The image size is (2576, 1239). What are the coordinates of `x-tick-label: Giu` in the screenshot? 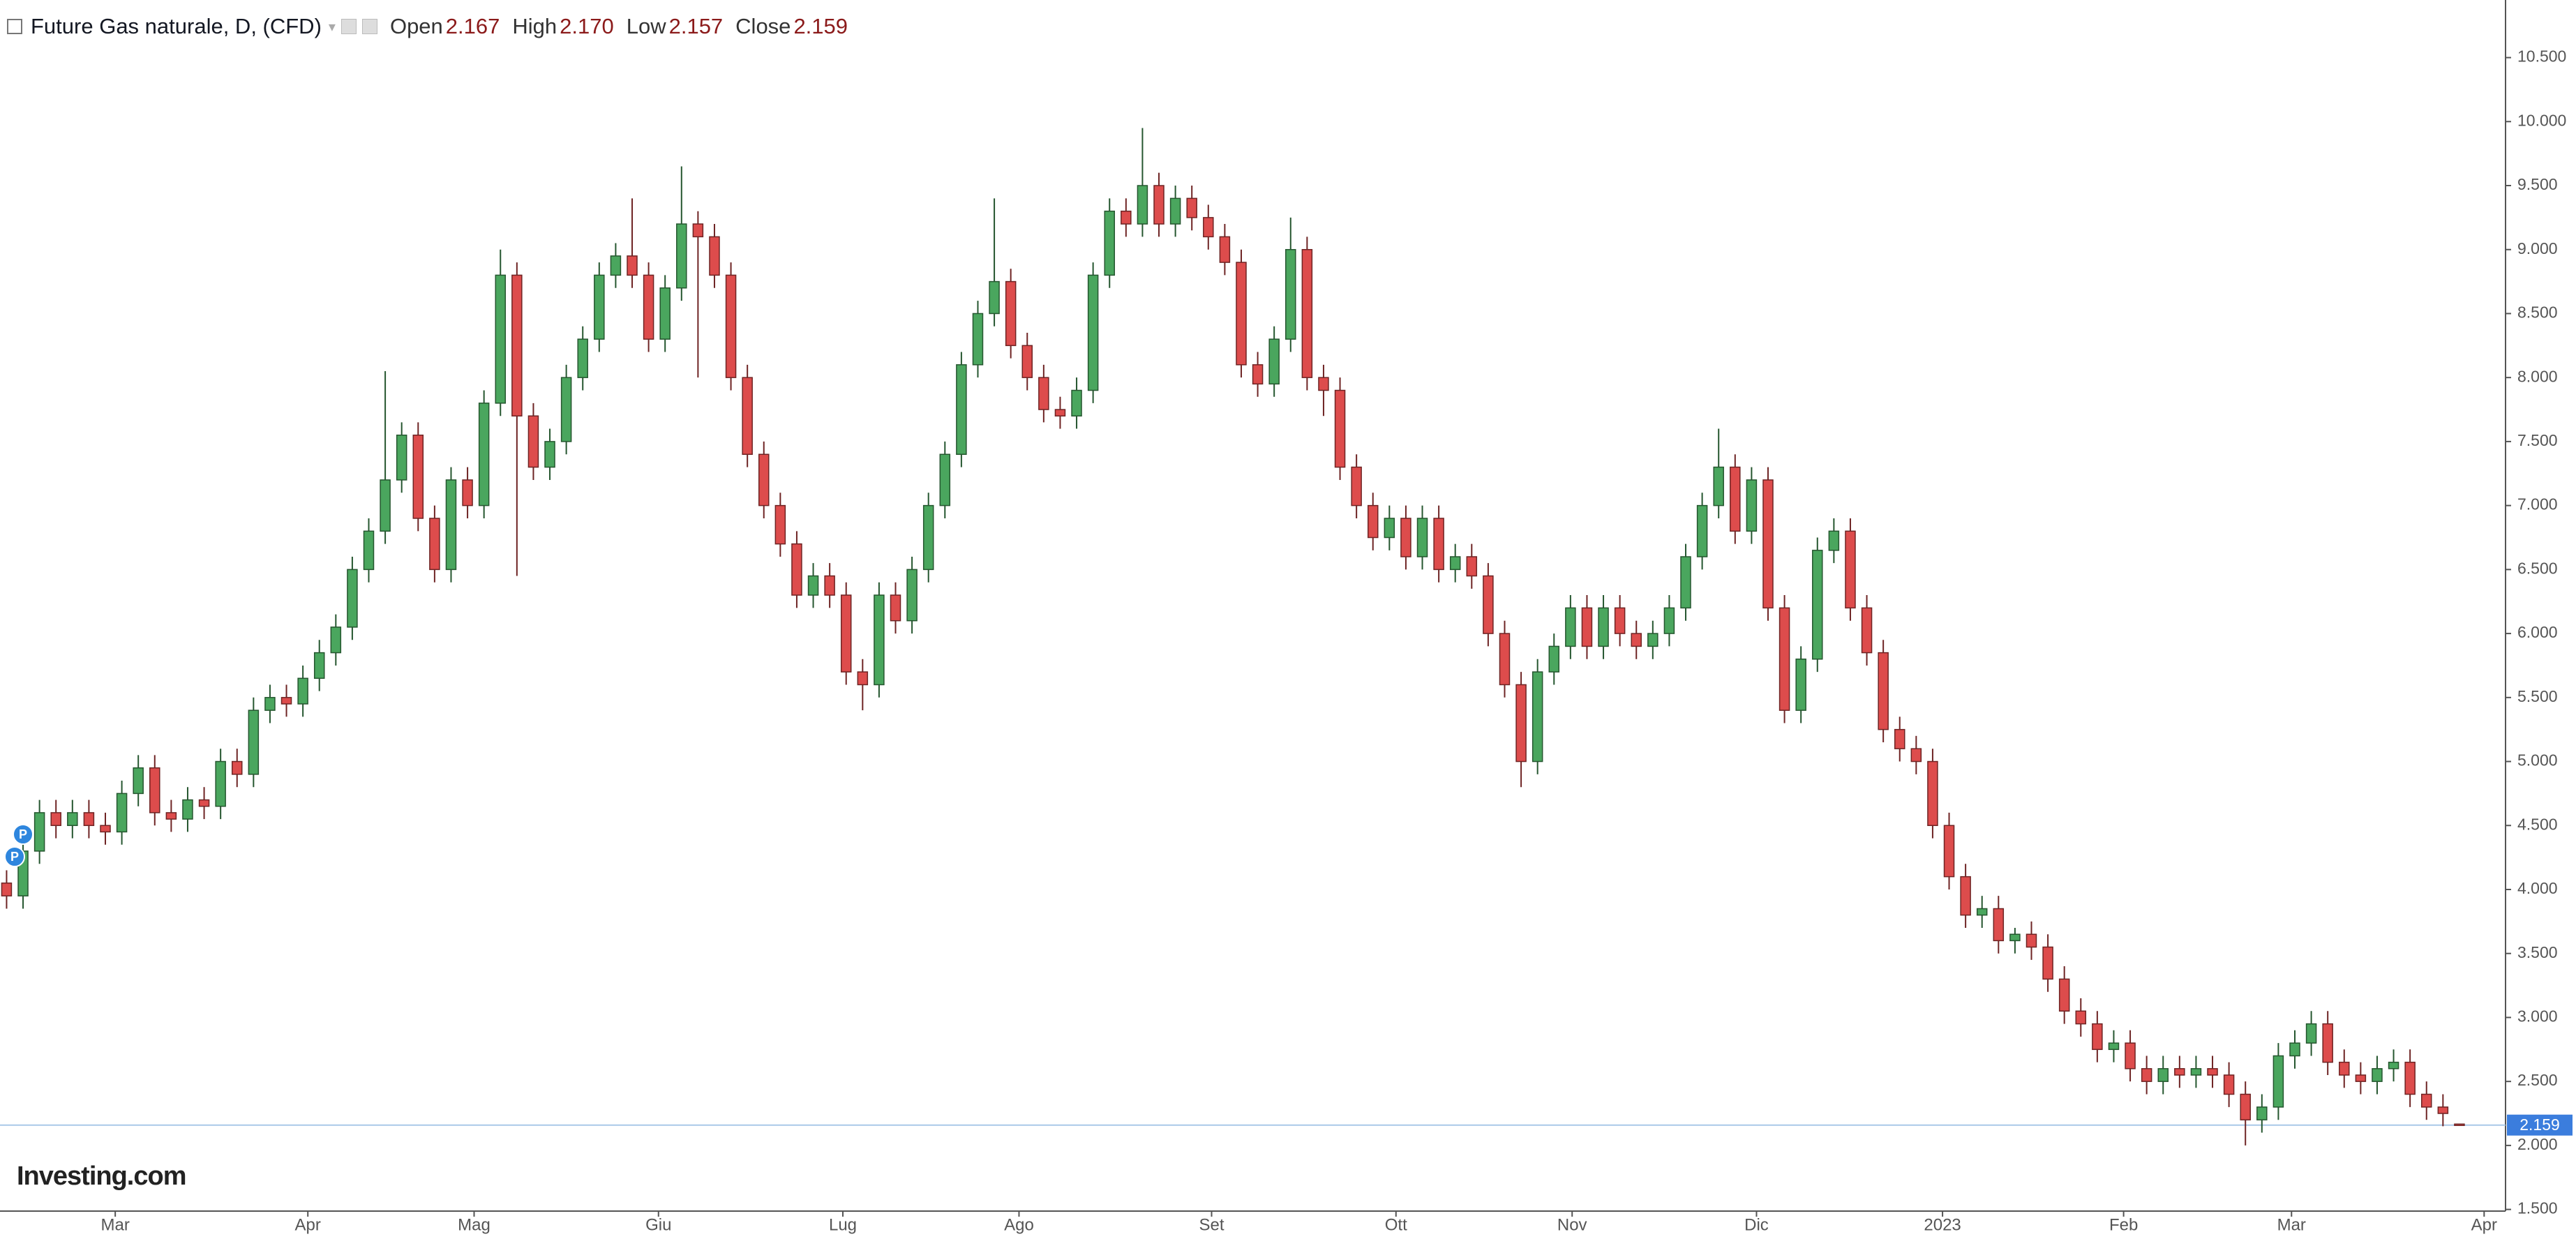 It's located at (658, 1224).